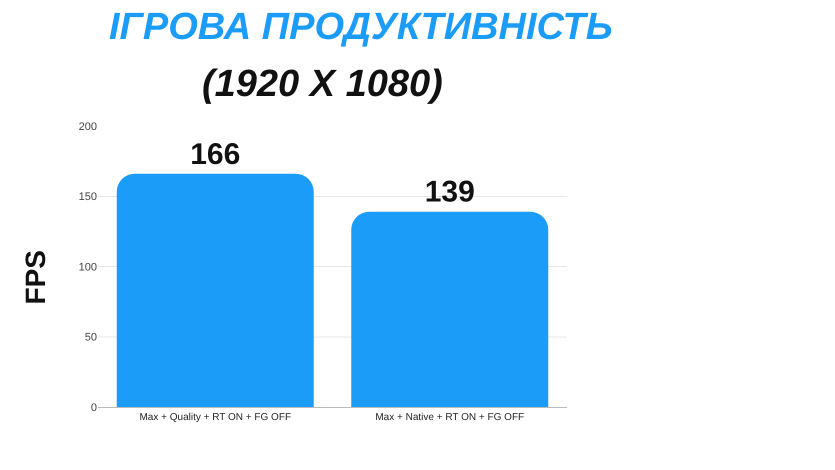  What do you see at coordinates (449, 417) in the screenshot?
I see `x-tick-label: Max + Native + RT ON + FG OFF` at bounding box center [449, 417].